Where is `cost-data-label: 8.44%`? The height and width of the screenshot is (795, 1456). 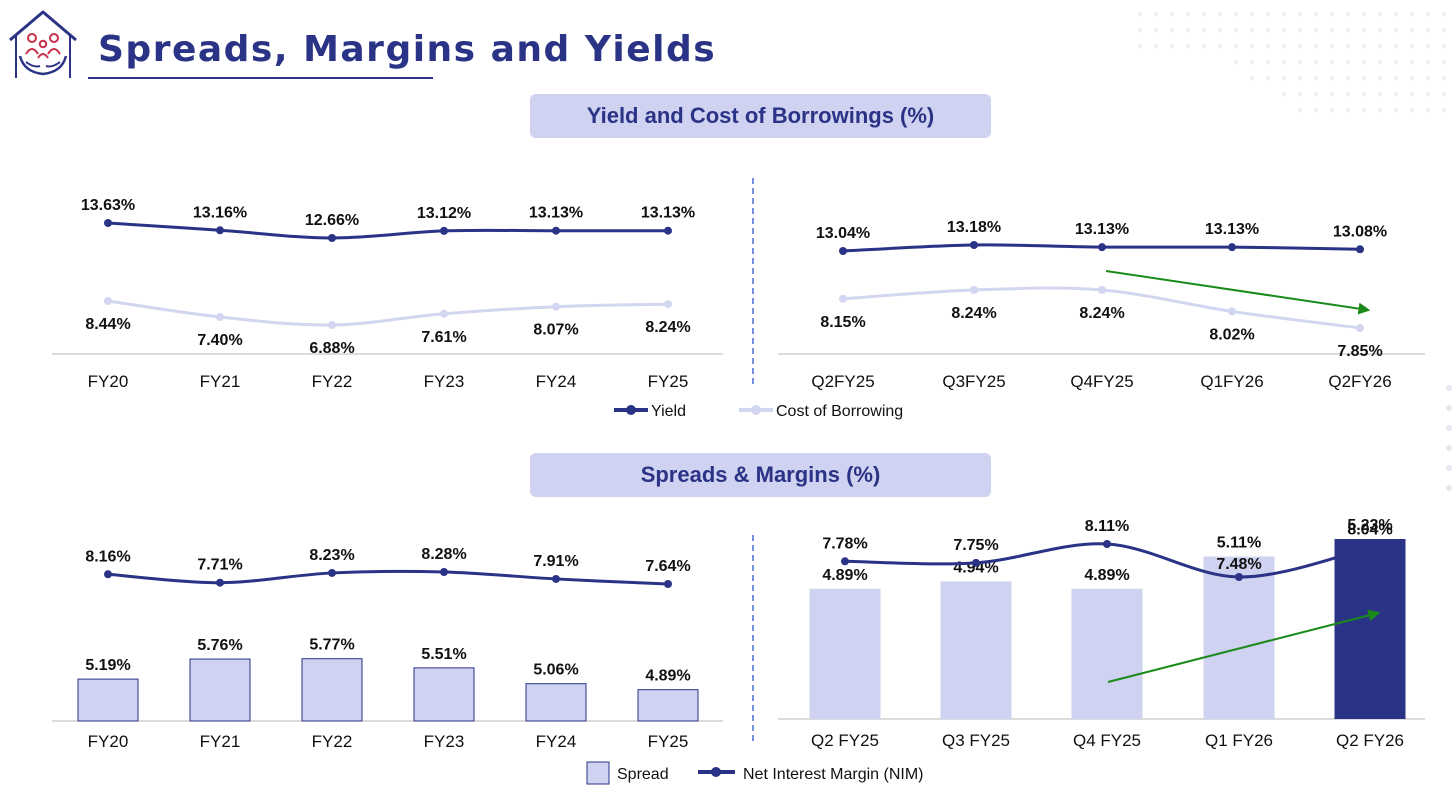
cost-data-label: 8.44% is located at coordinates (107, 324).